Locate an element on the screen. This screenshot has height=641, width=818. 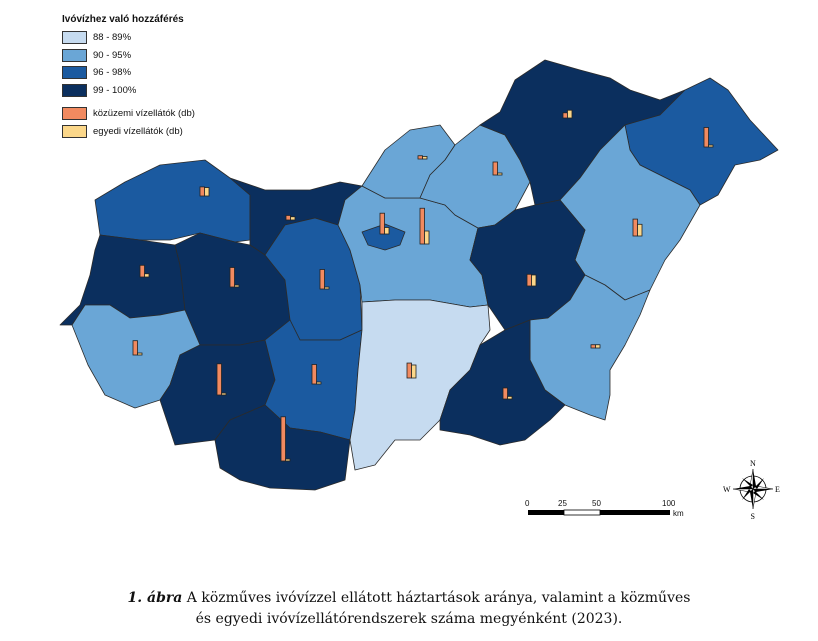
bar-public-borsod is located at coordinates (565, 115).